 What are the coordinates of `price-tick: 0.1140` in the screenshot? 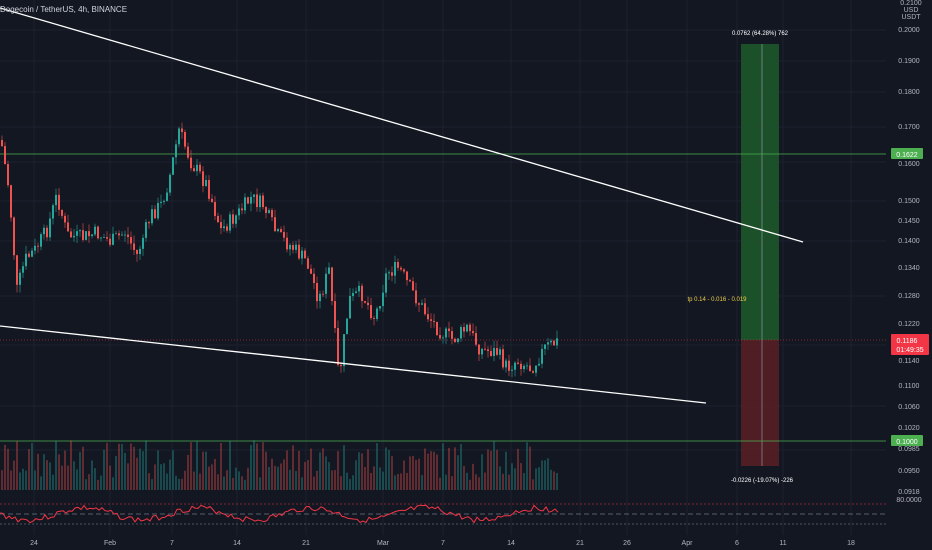 It's located at (909, 361).